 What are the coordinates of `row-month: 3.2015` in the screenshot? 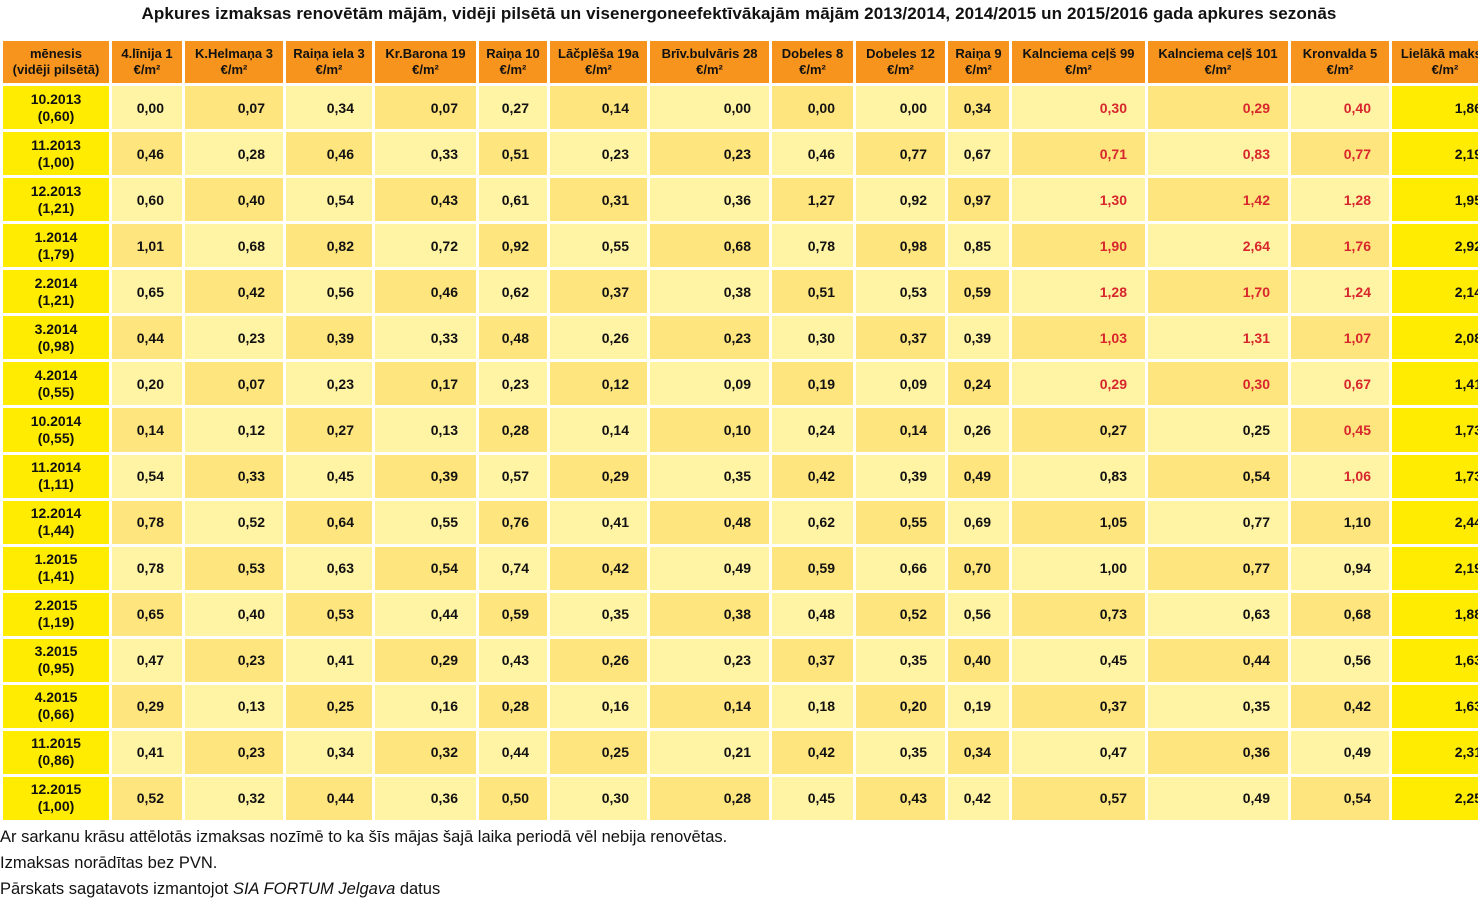 It's located at (56, 651).